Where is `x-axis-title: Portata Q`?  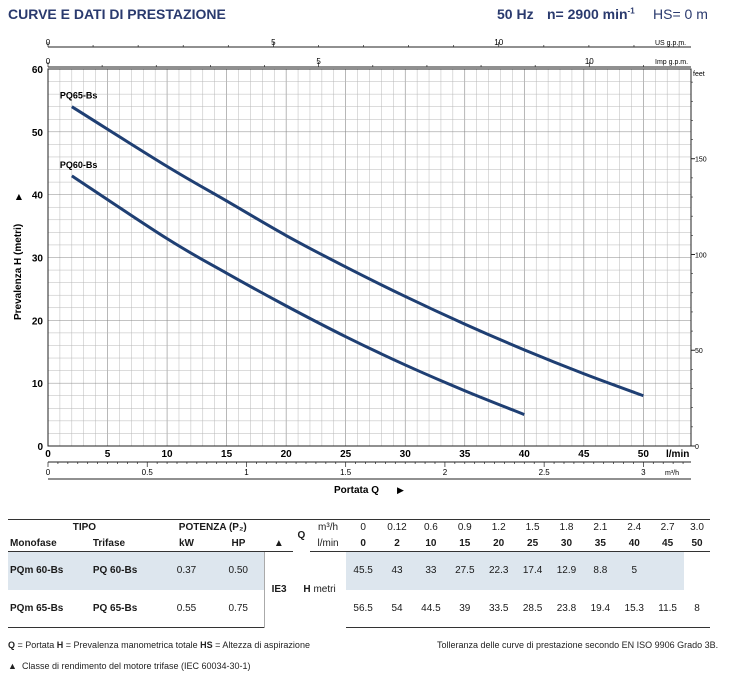 x-axis-title: Portata Q is located at coordinates (356, 490).